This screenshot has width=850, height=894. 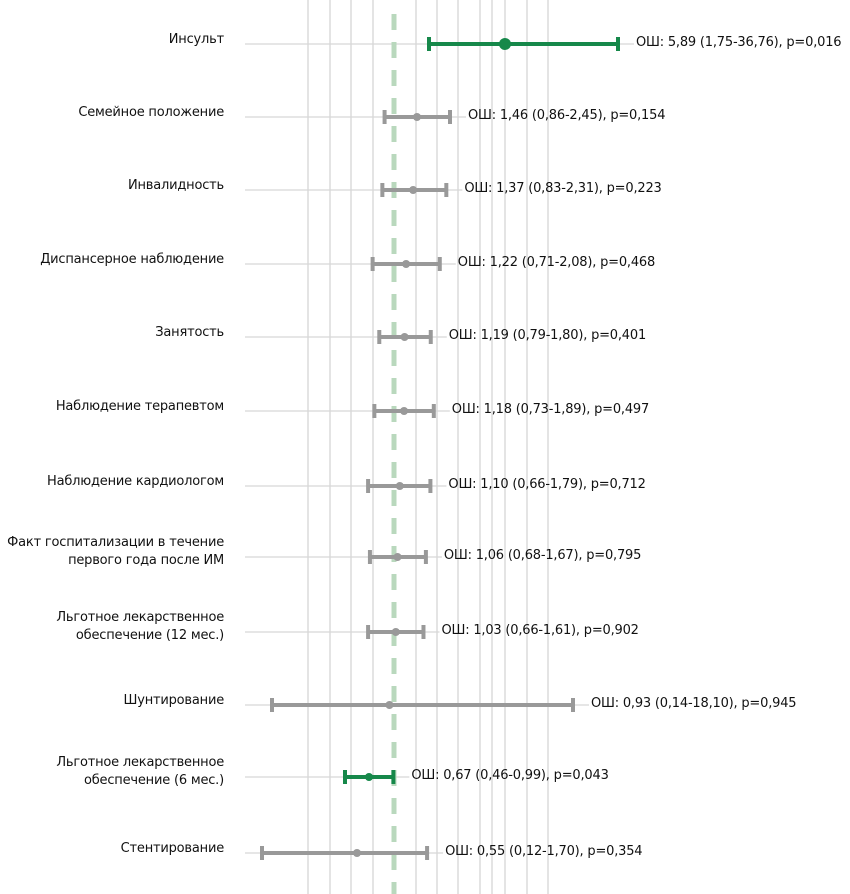 I want to click on row-label: Шунтирование, so click(x=174, y=701).